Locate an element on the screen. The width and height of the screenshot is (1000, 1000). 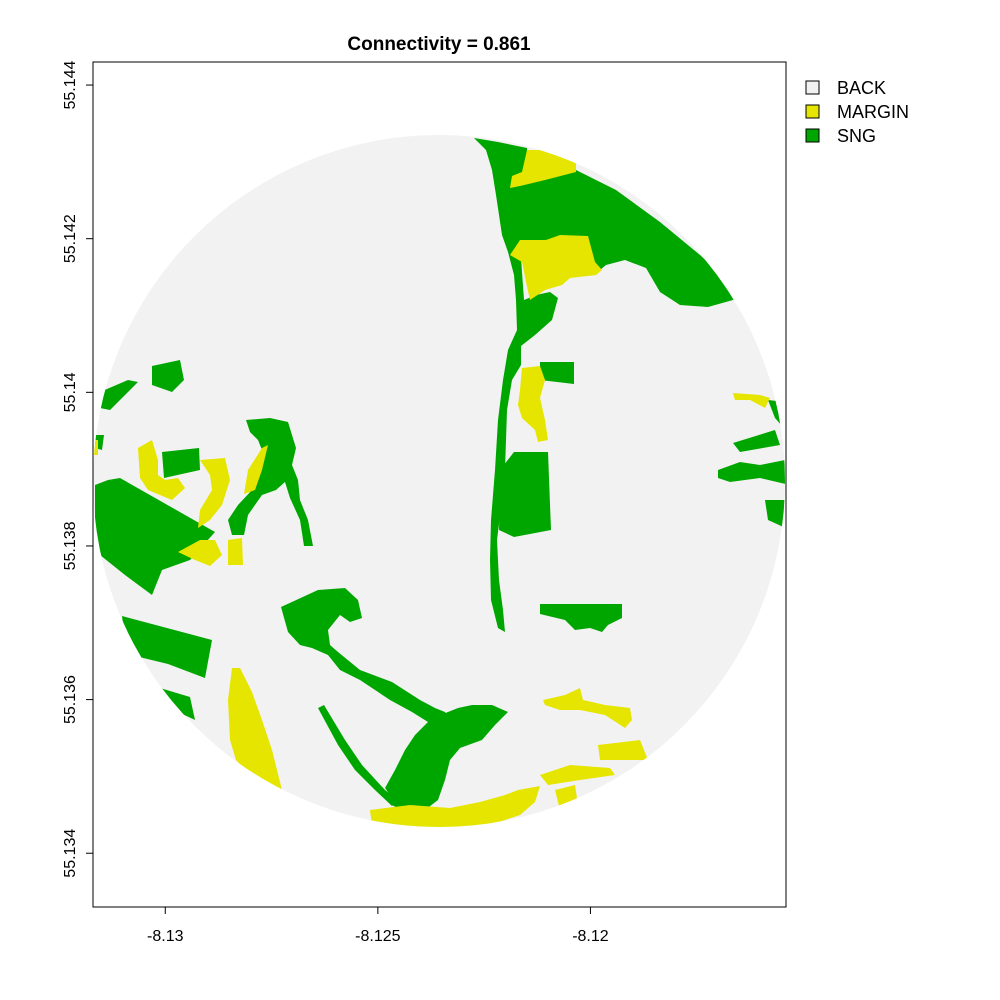
legend-swatch-margin is located at coordinates (812, 111).